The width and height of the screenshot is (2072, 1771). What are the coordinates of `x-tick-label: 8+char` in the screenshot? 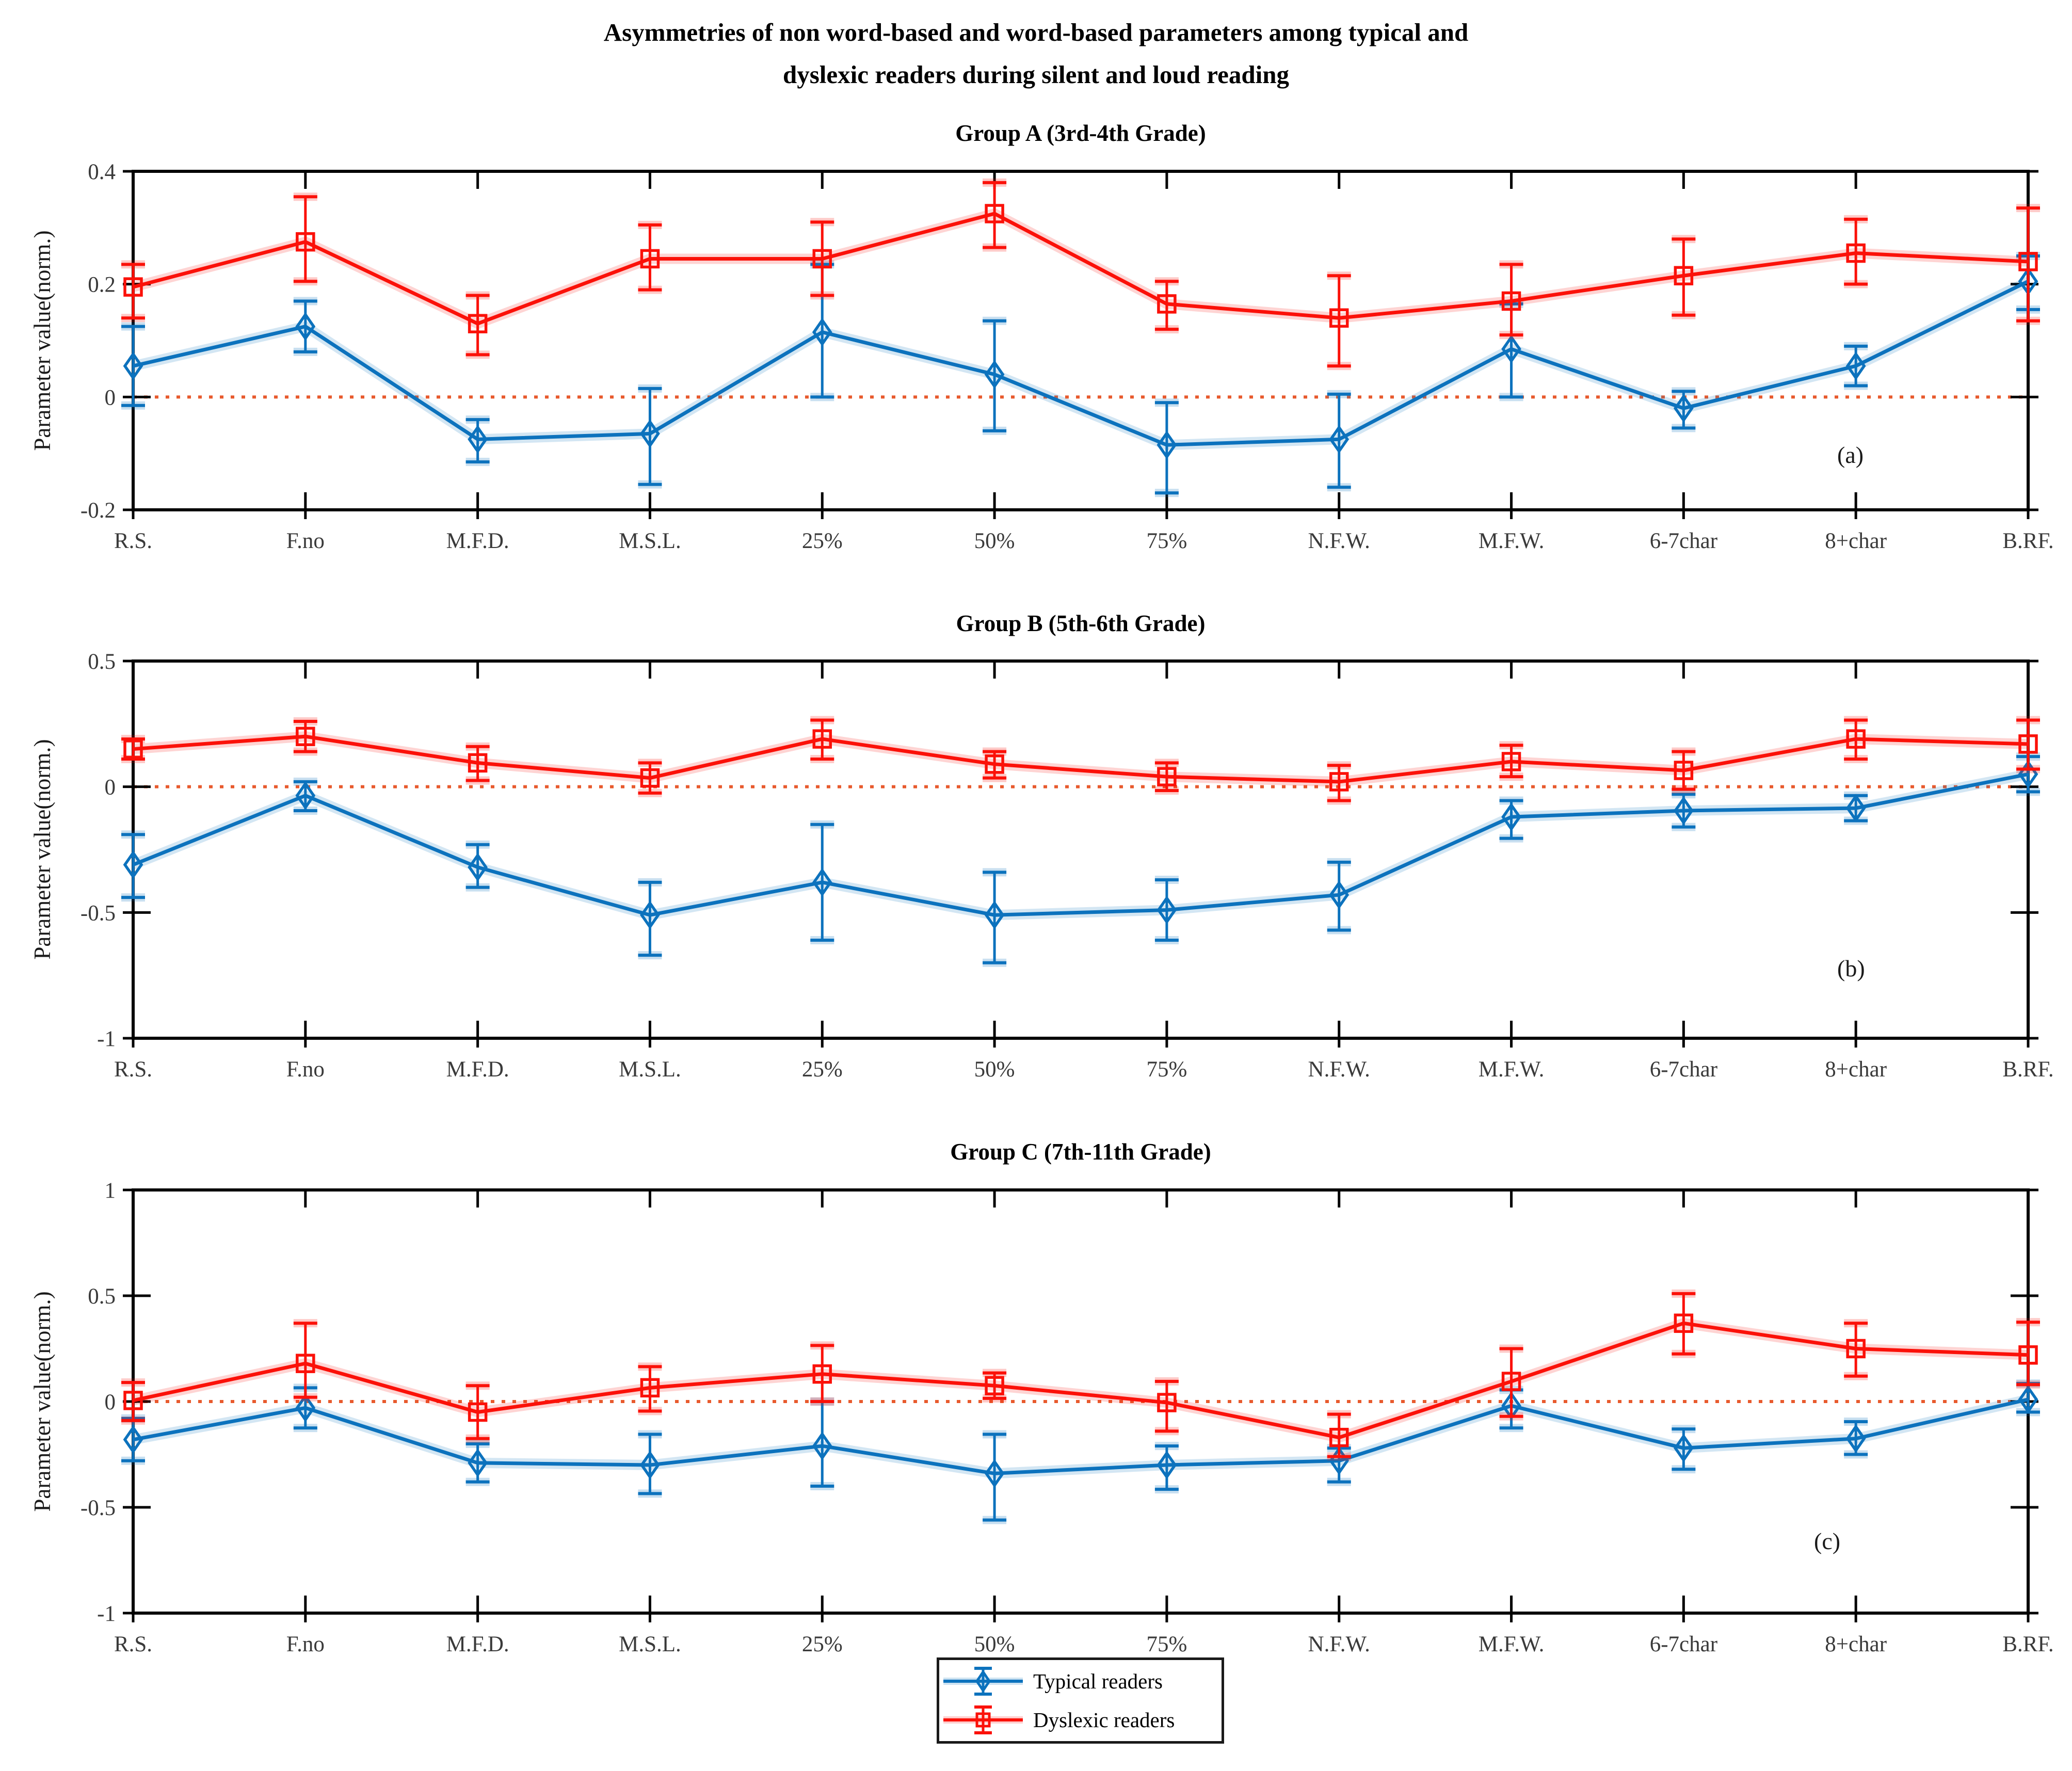 It's located at (1856, 541).